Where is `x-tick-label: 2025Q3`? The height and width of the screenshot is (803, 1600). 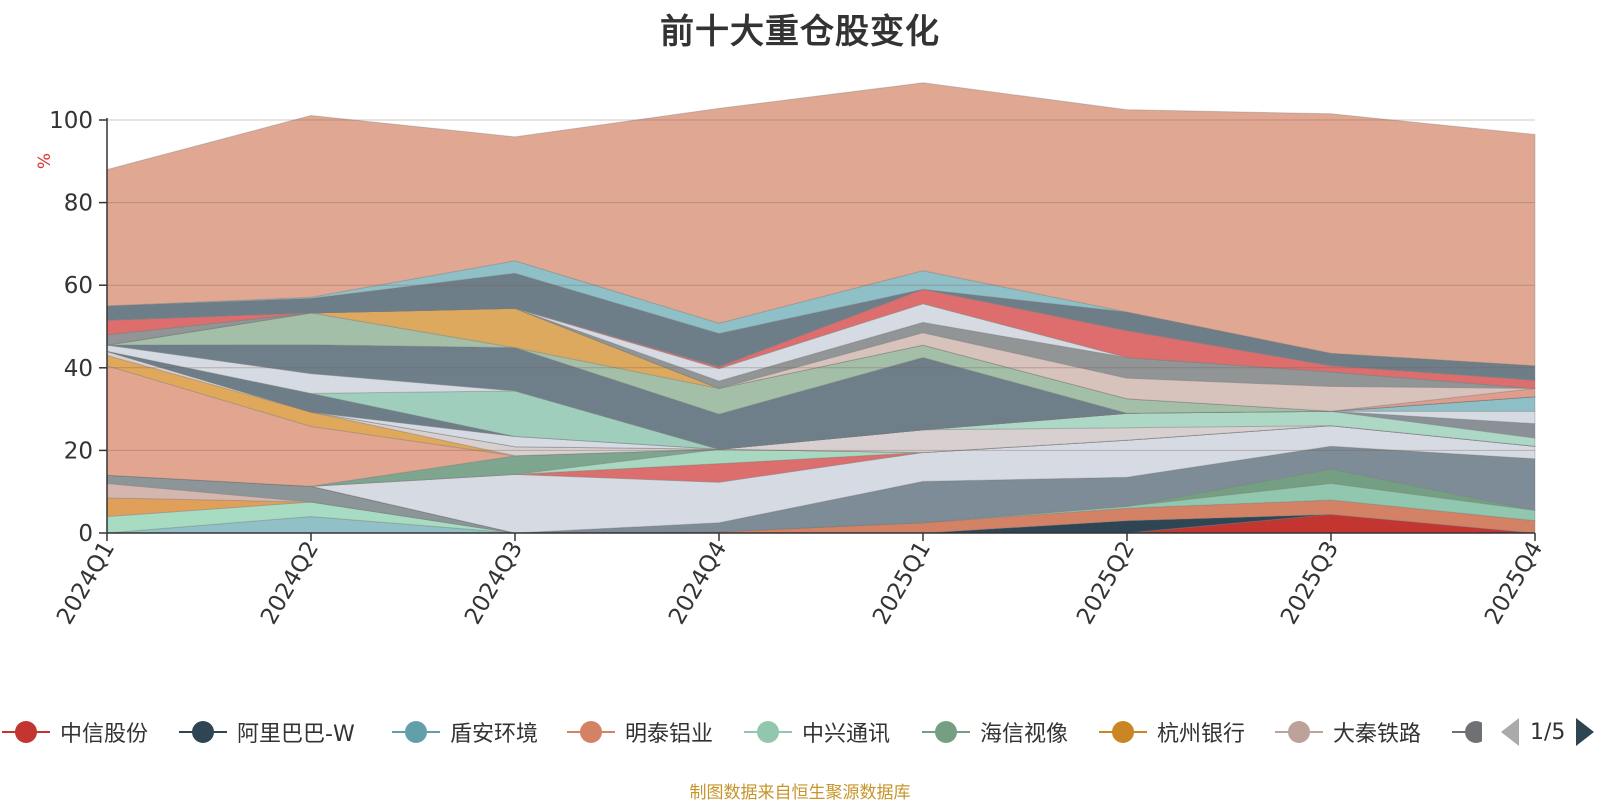
x-tick-label: 2025Q3 is located at coordinates (1310, 583).